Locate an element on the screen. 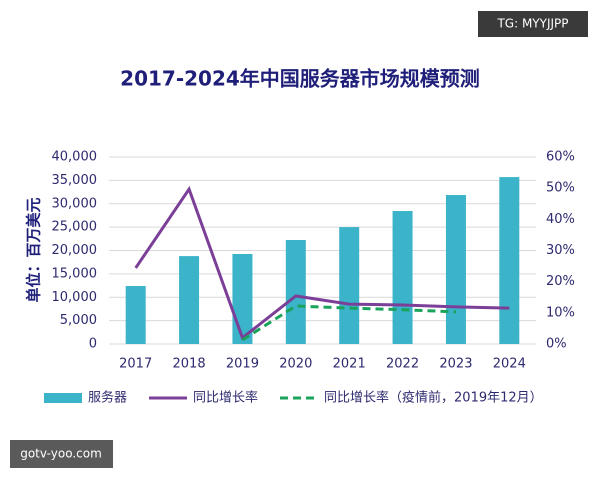 The image size is (600, 480). y2-tick-label: 60% is located at coordinates (560, 157).